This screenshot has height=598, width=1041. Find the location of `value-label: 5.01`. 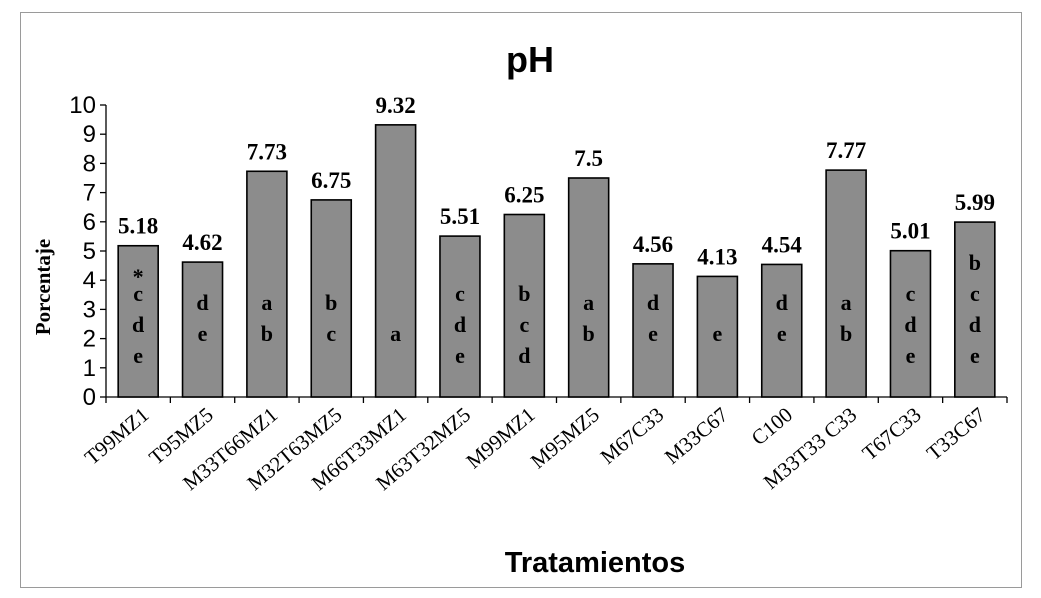

value-label: 5.01 is located at coordinates (910, 231).